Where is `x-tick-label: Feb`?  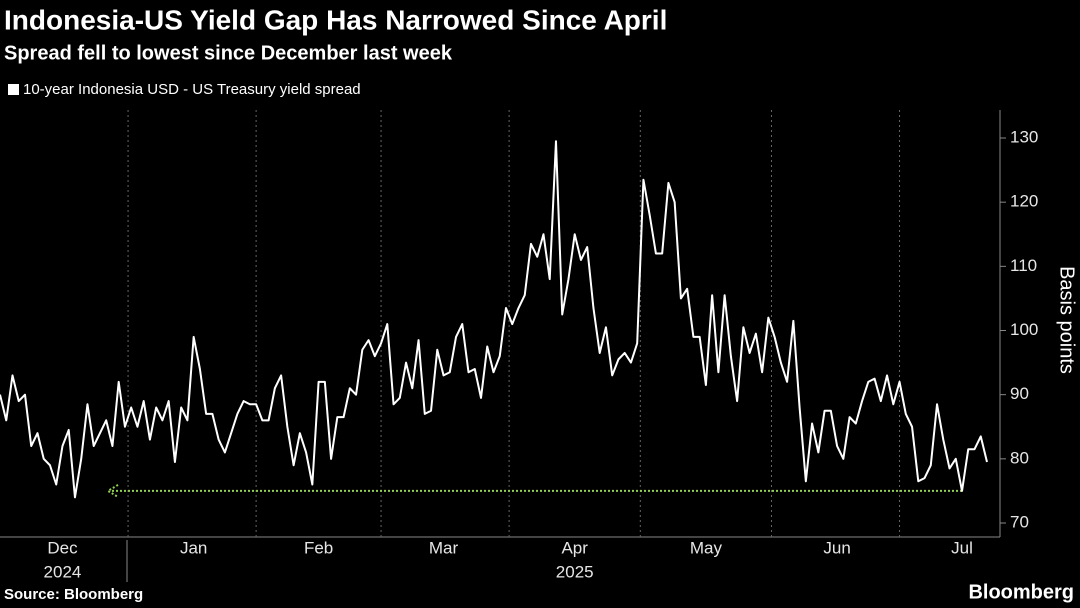
x-tick-label: Feb is located at coordinates (318, 547).